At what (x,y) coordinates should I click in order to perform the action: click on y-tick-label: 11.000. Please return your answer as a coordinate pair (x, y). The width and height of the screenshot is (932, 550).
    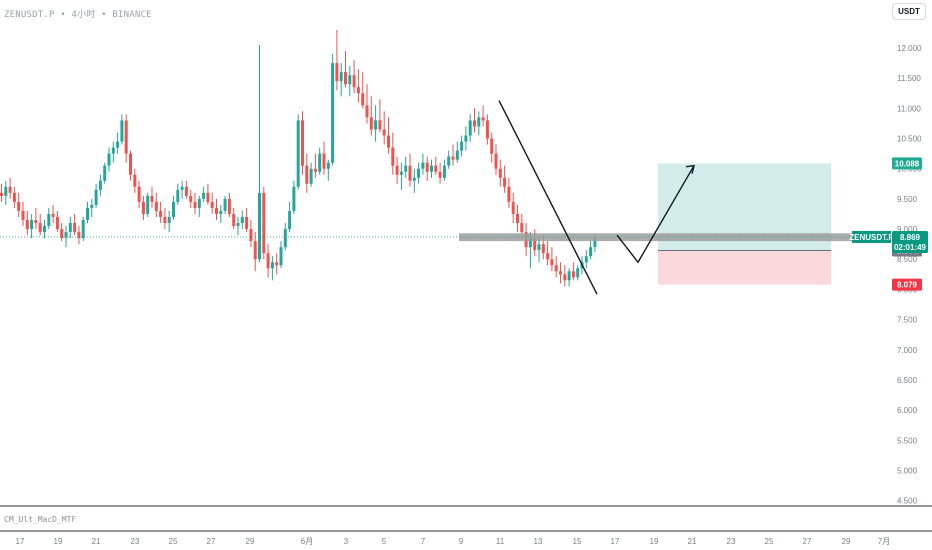
    Looking at the image, I should click on (909, 108).